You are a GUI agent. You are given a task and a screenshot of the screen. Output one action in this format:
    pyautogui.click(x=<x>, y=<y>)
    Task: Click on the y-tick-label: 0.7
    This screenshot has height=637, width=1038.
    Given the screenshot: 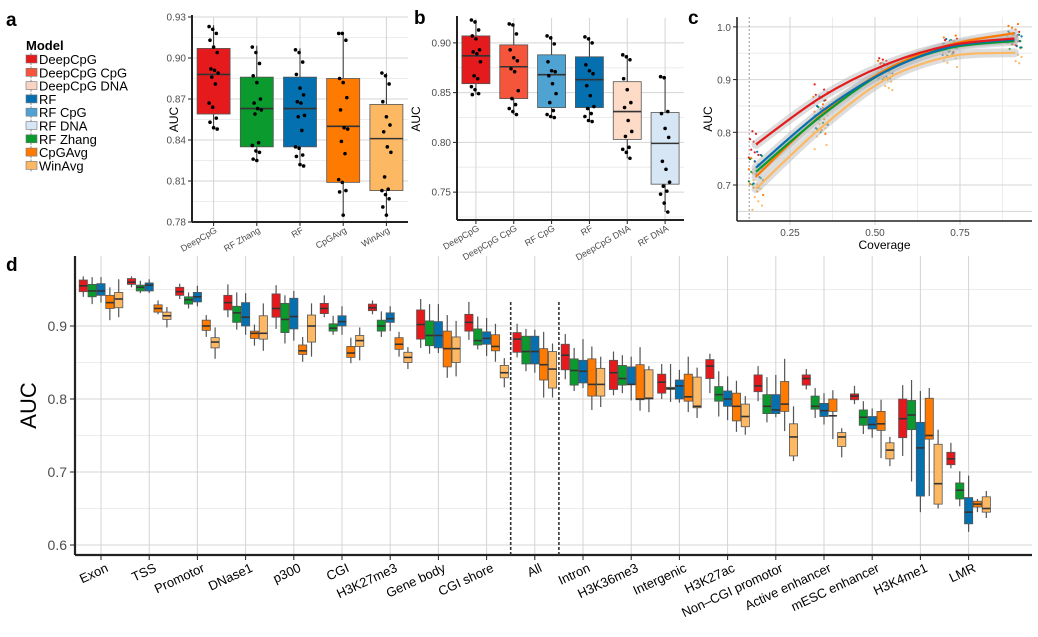 What is the action you would take?
    pyautogui.click(x=724, y=186)
    